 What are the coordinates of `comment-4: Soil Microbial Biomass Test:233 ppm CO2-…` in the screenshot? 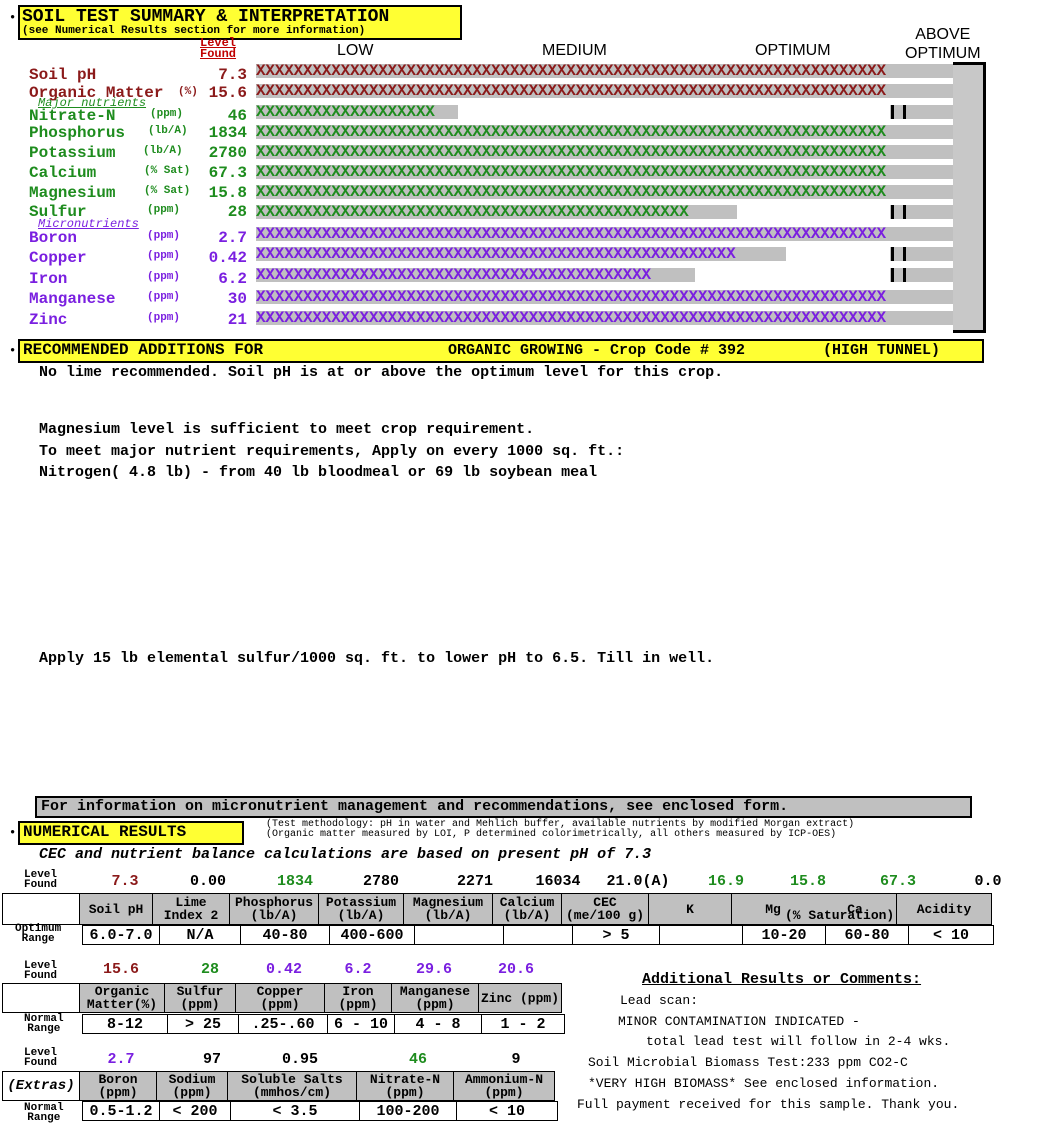 It's located at (748, 1062).